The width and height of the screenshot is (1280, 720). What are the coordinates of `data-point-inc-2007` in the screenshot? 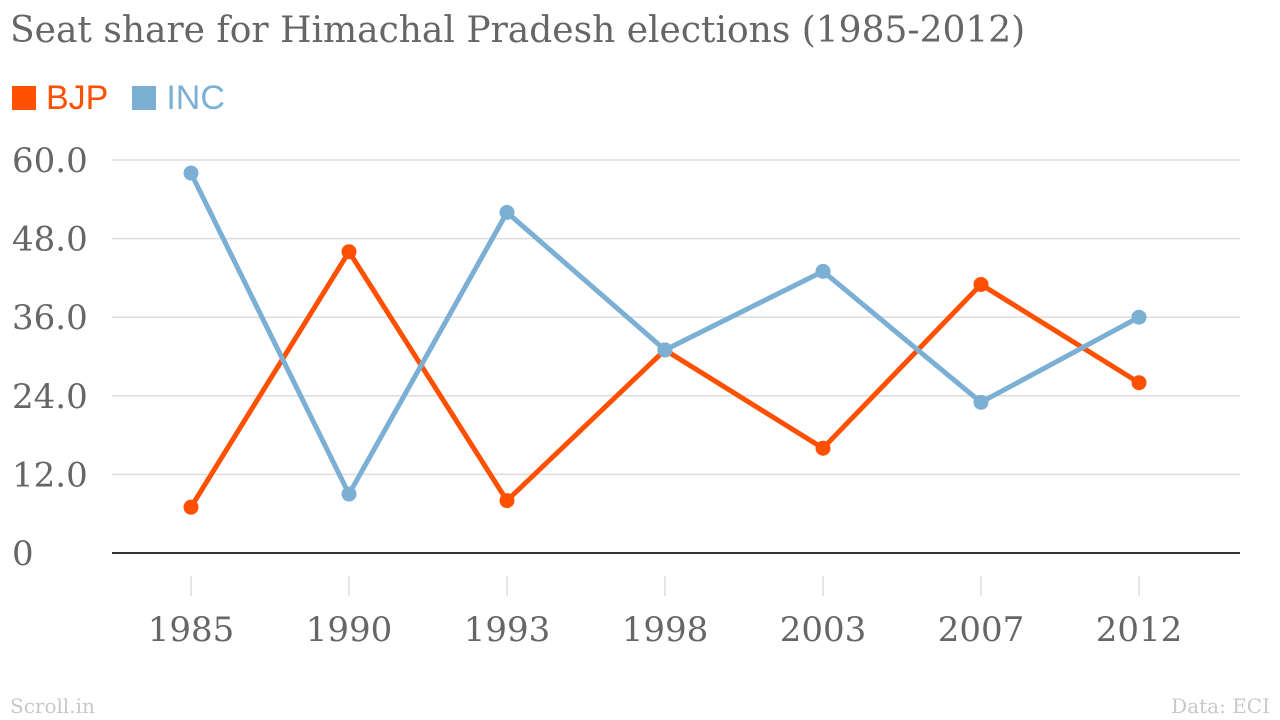 It's located at (981, 402).